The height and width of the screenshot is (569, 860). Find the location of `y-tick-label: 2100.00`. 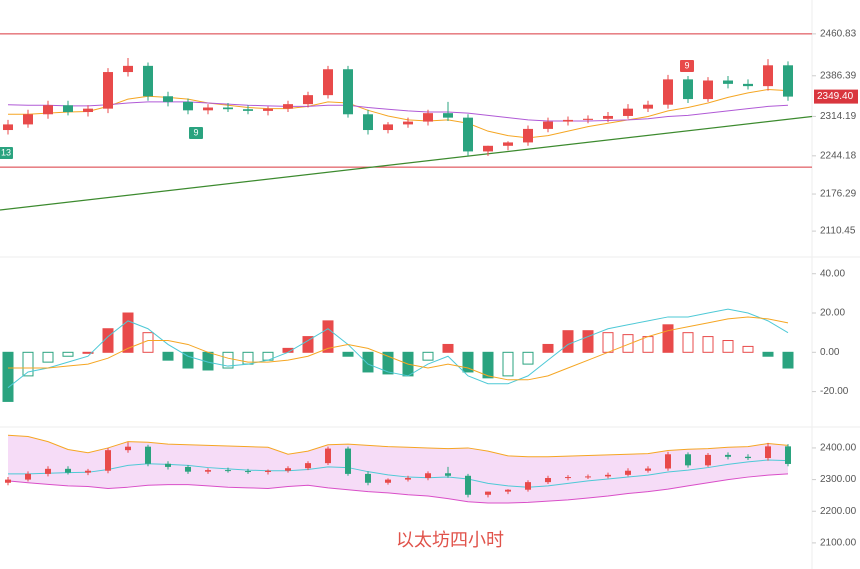

y-tick-label: 2100.00 is located at coordinates (838, 543).